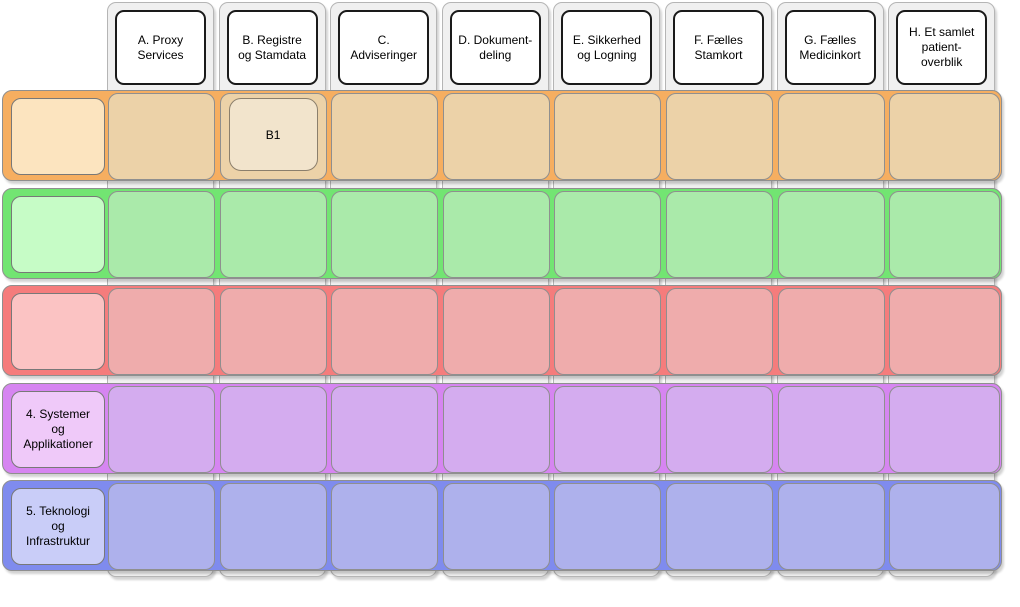 This screenshot has height=607, width=1020. What do you see at coordinates (161, 429) in the screenshot?
I see `cell-a4` at bounding box center [161, 429].